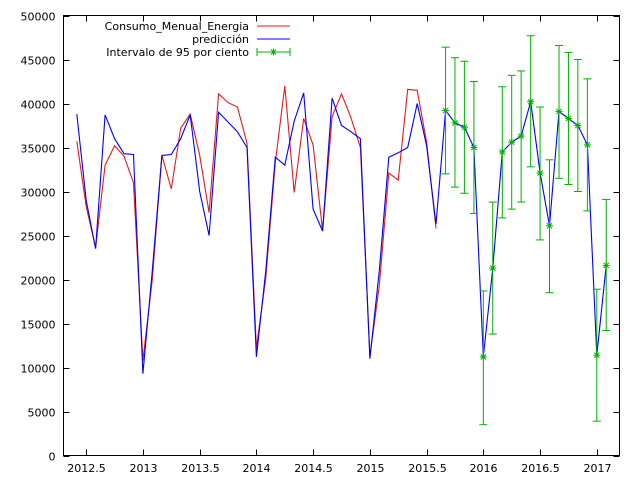  I want to click on y-tick-label: 40000, so click(38, 105).